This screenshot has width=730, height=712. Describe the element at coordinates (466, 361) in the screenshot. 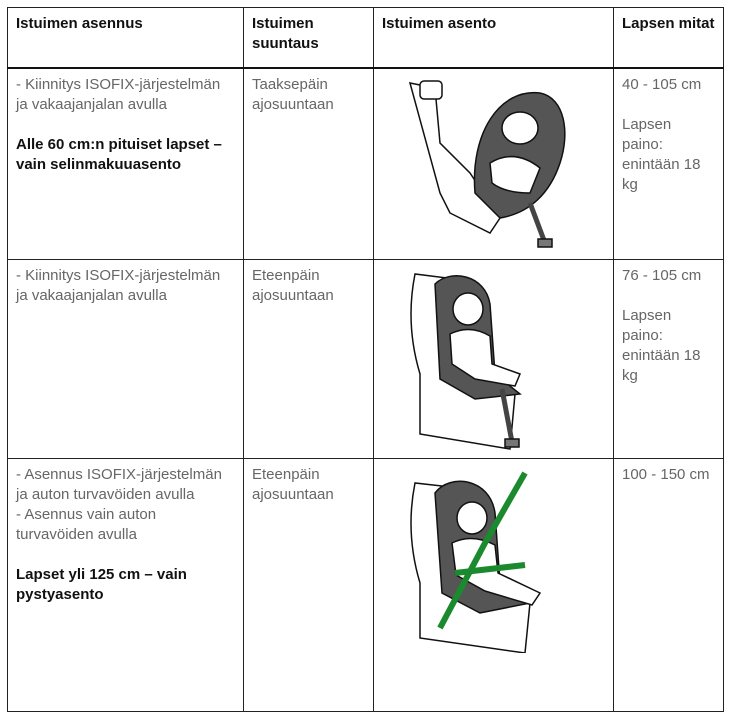

I see `forward-facing-illustration` at that location.